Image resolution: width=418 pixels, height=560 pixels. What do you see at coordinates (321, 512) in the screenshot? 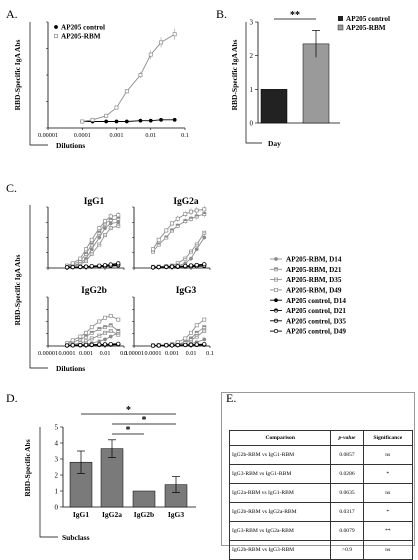
I see `table-row: IgG2b-RBM vs IgG2a-RBM 0.0317 *` at bounding box center [321, 512].